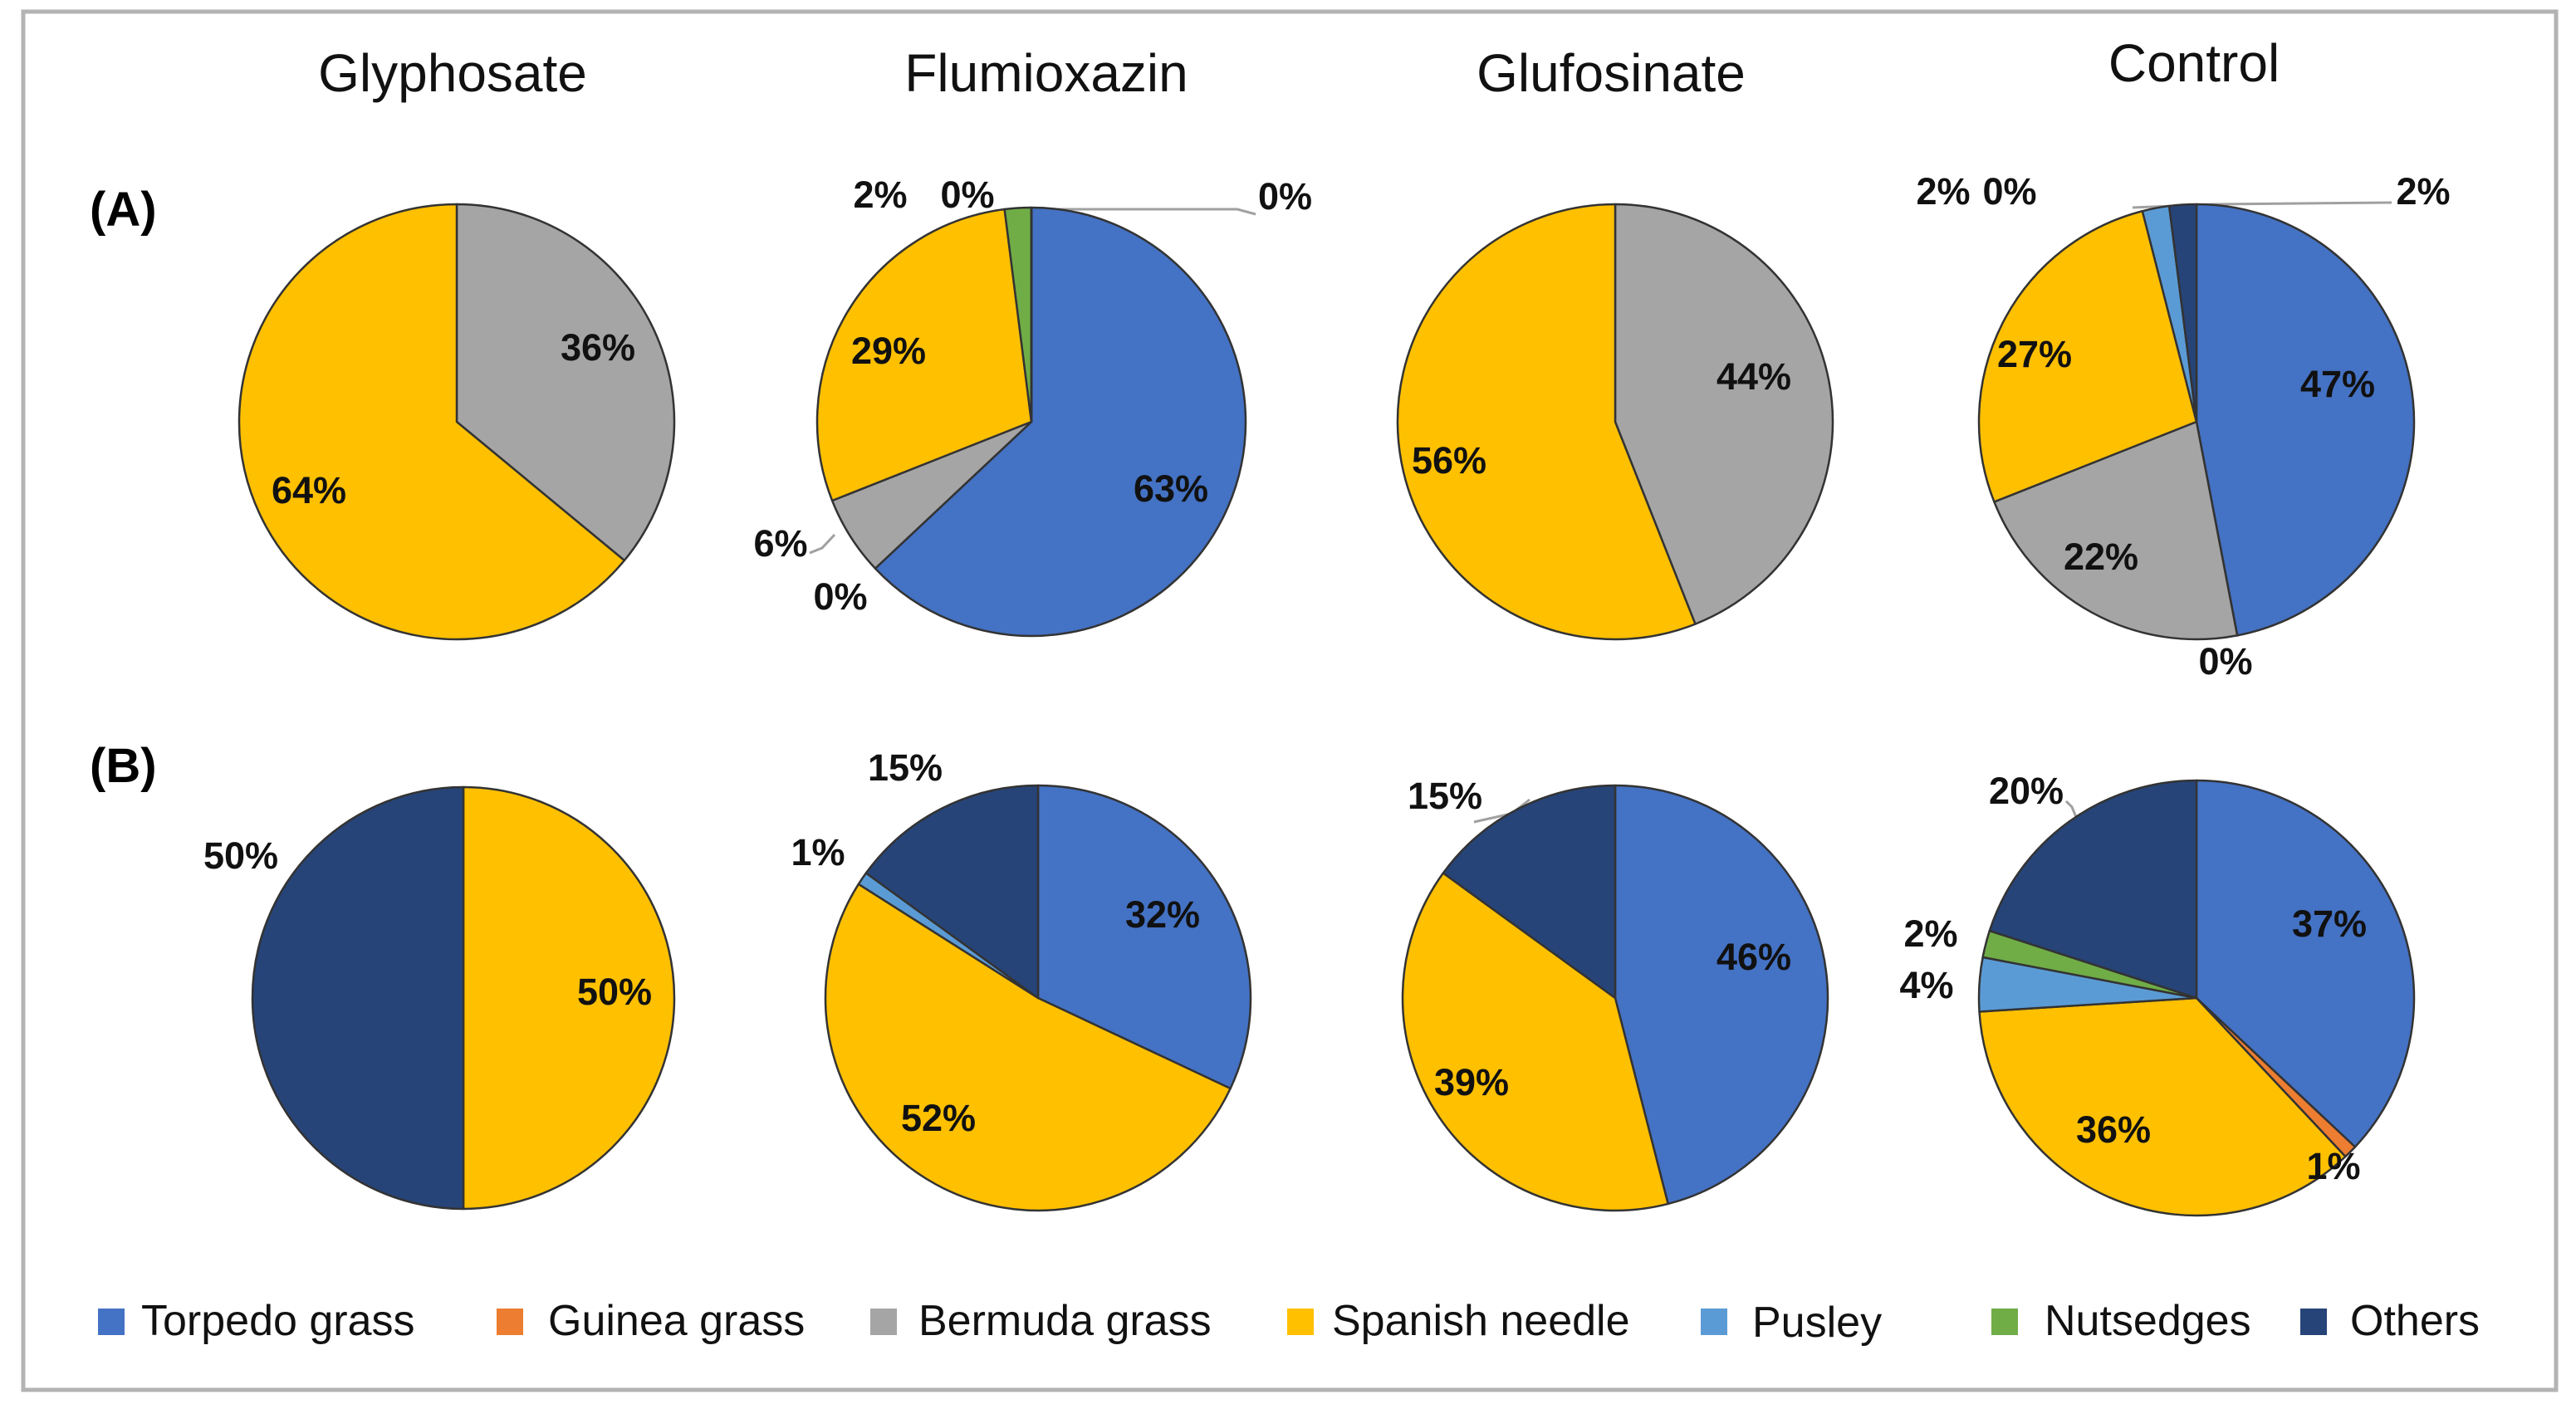  I want to click on legend-swatch-torpedo-grass, so click(112, 1322).